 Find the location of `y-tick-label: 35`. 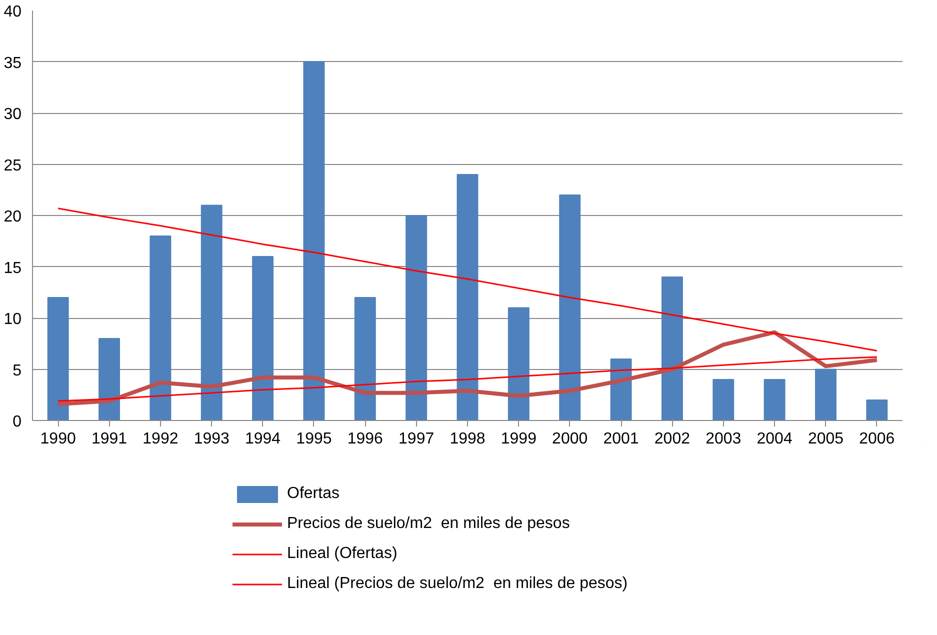

y-tick-label: 35 is located at coordinates (13, 63).